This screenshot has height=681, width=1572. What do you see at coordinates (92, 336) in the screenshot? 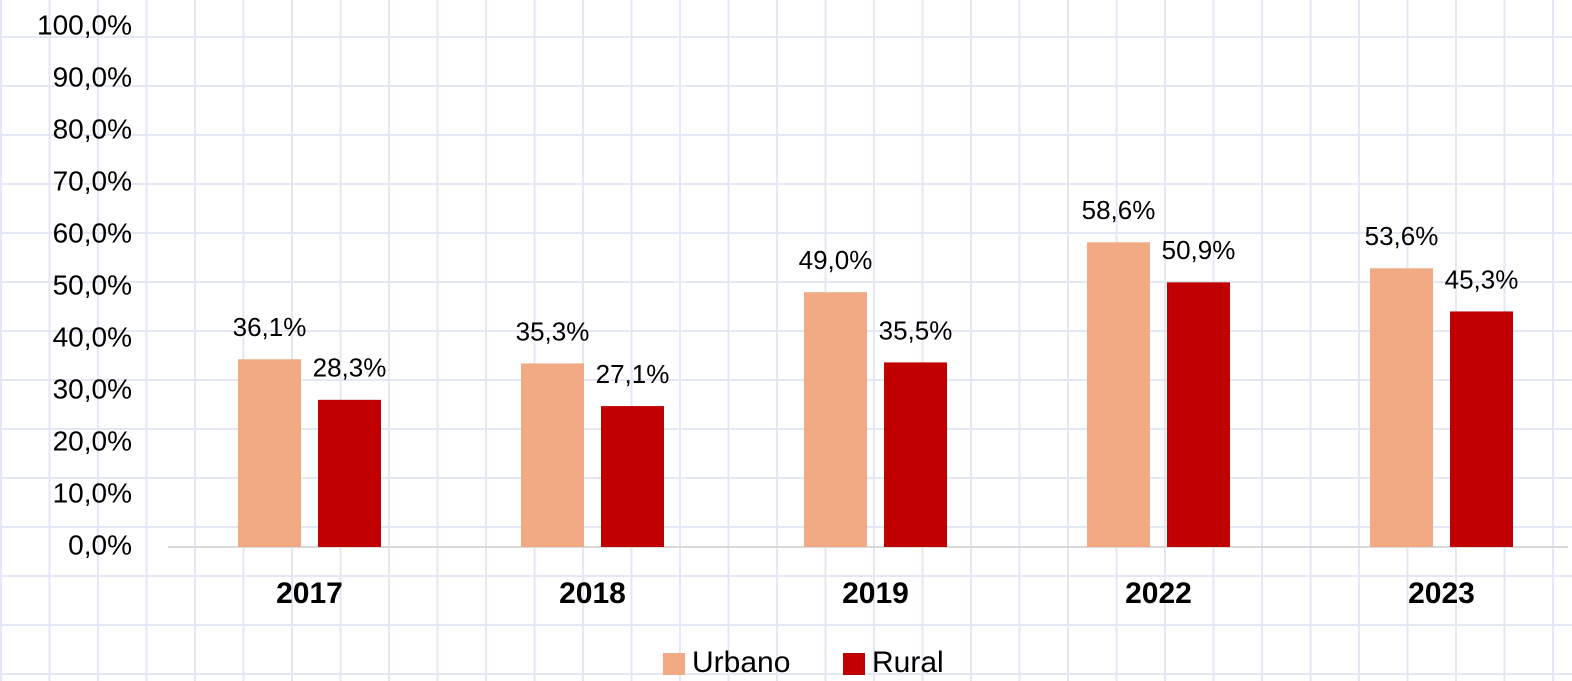
I see `y-tick-label: 40,0%` at bounding box center [92, 336].